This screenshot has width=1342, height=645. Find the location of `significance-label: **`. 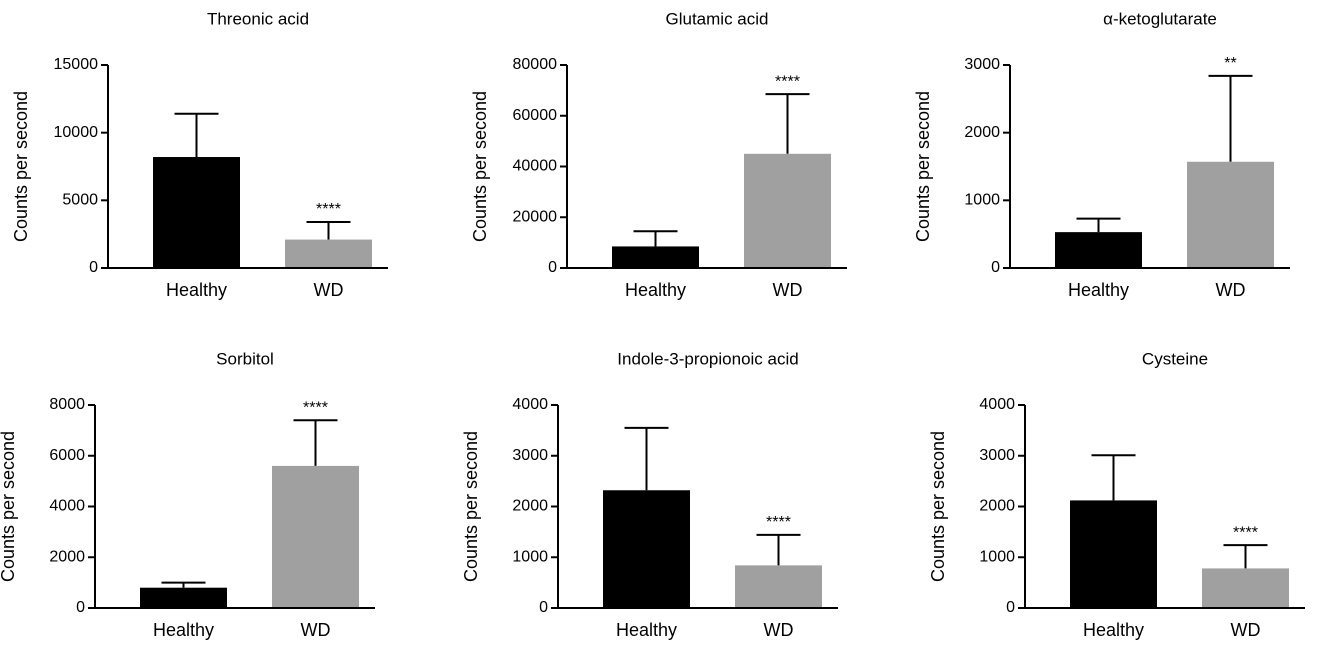

significance-label: ** is located at coordinates (1230, 63).